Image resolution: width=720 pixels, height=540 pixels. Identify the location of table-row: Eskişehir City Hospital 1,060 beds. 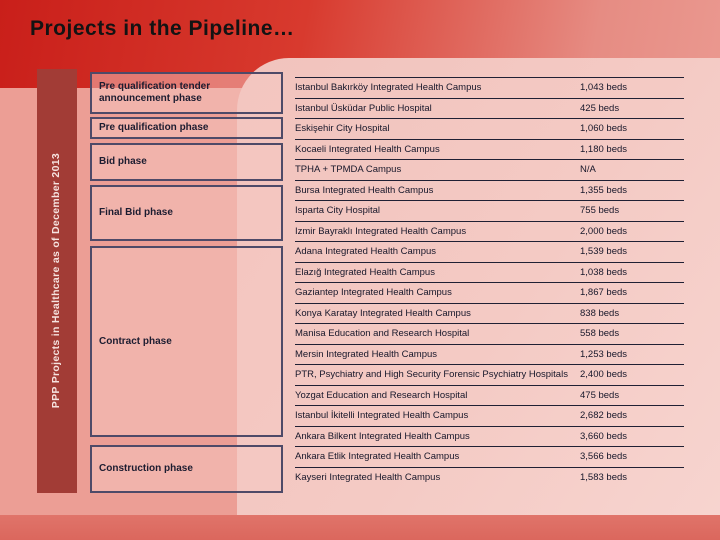
(489, 128).